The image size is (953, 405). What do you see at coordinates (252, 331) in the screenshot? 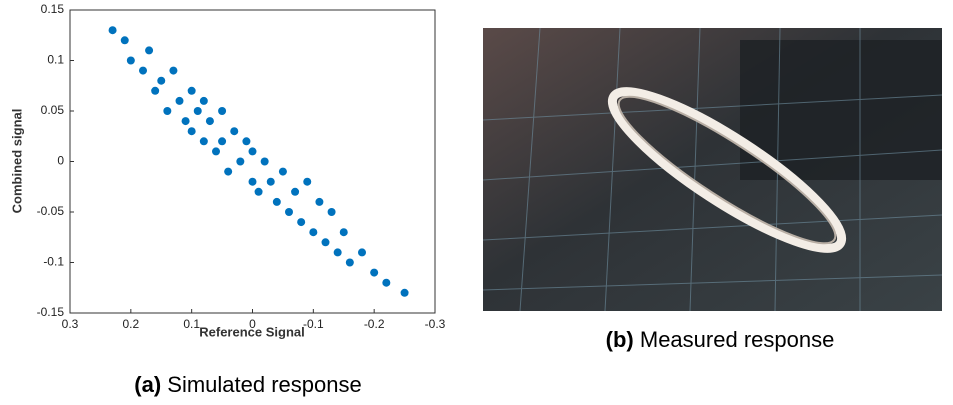
I see `x-axis-label: Reference Signal` at bounding box center [252, 331].